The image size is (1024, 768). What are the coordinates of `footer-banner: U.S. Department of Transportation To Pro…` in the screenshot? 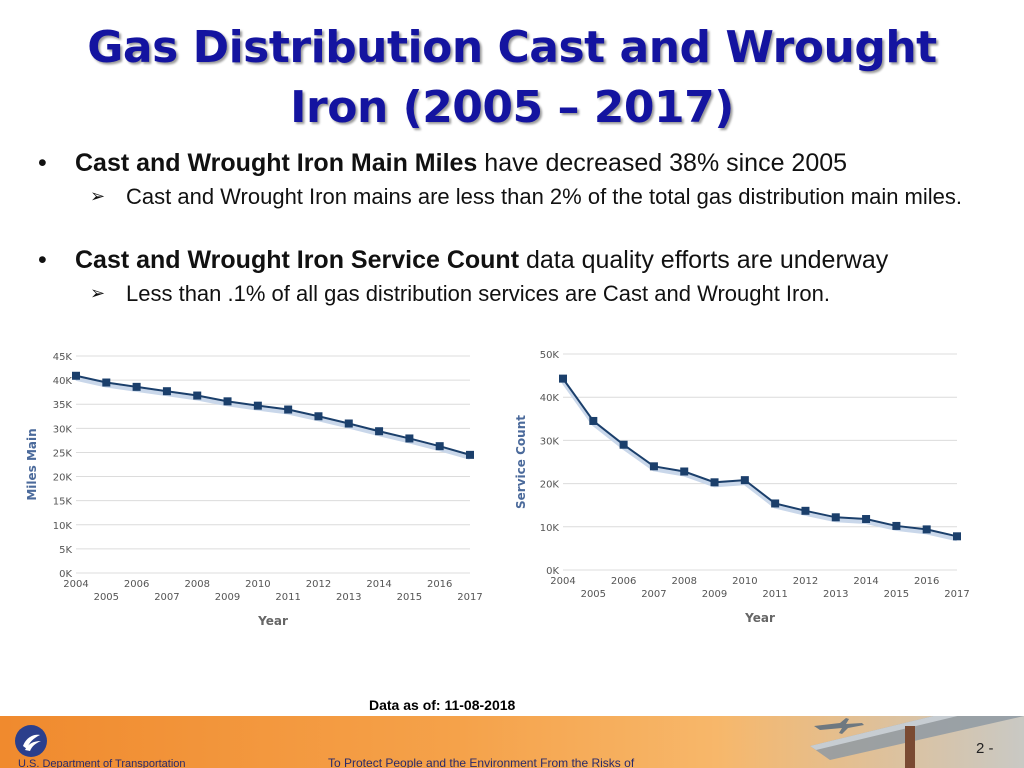 It's located at (512, 742).